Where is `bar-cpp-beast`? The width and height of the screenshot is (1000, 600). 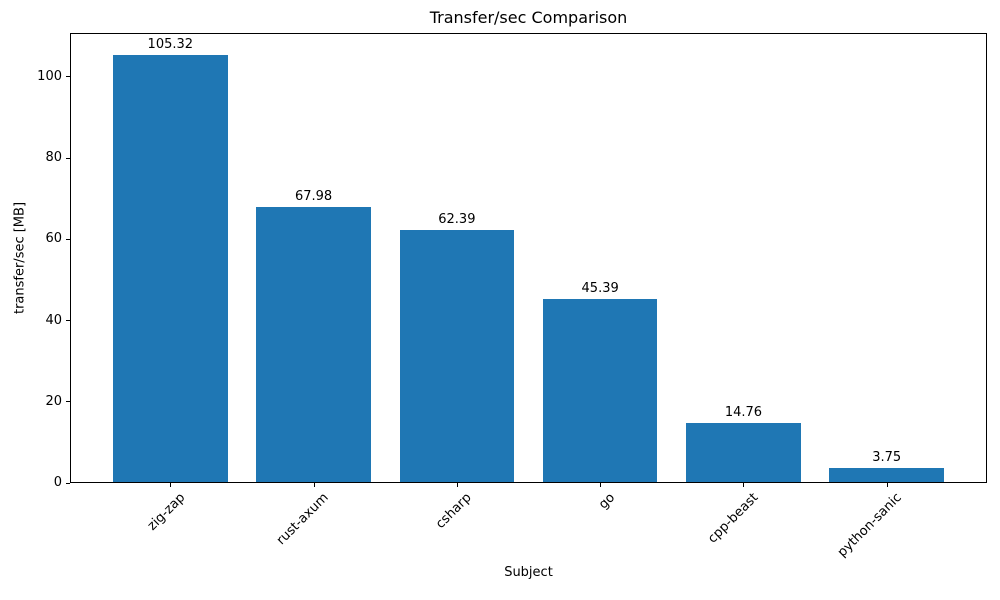
bar-cpp-beast is located at coordinates (743, 452).